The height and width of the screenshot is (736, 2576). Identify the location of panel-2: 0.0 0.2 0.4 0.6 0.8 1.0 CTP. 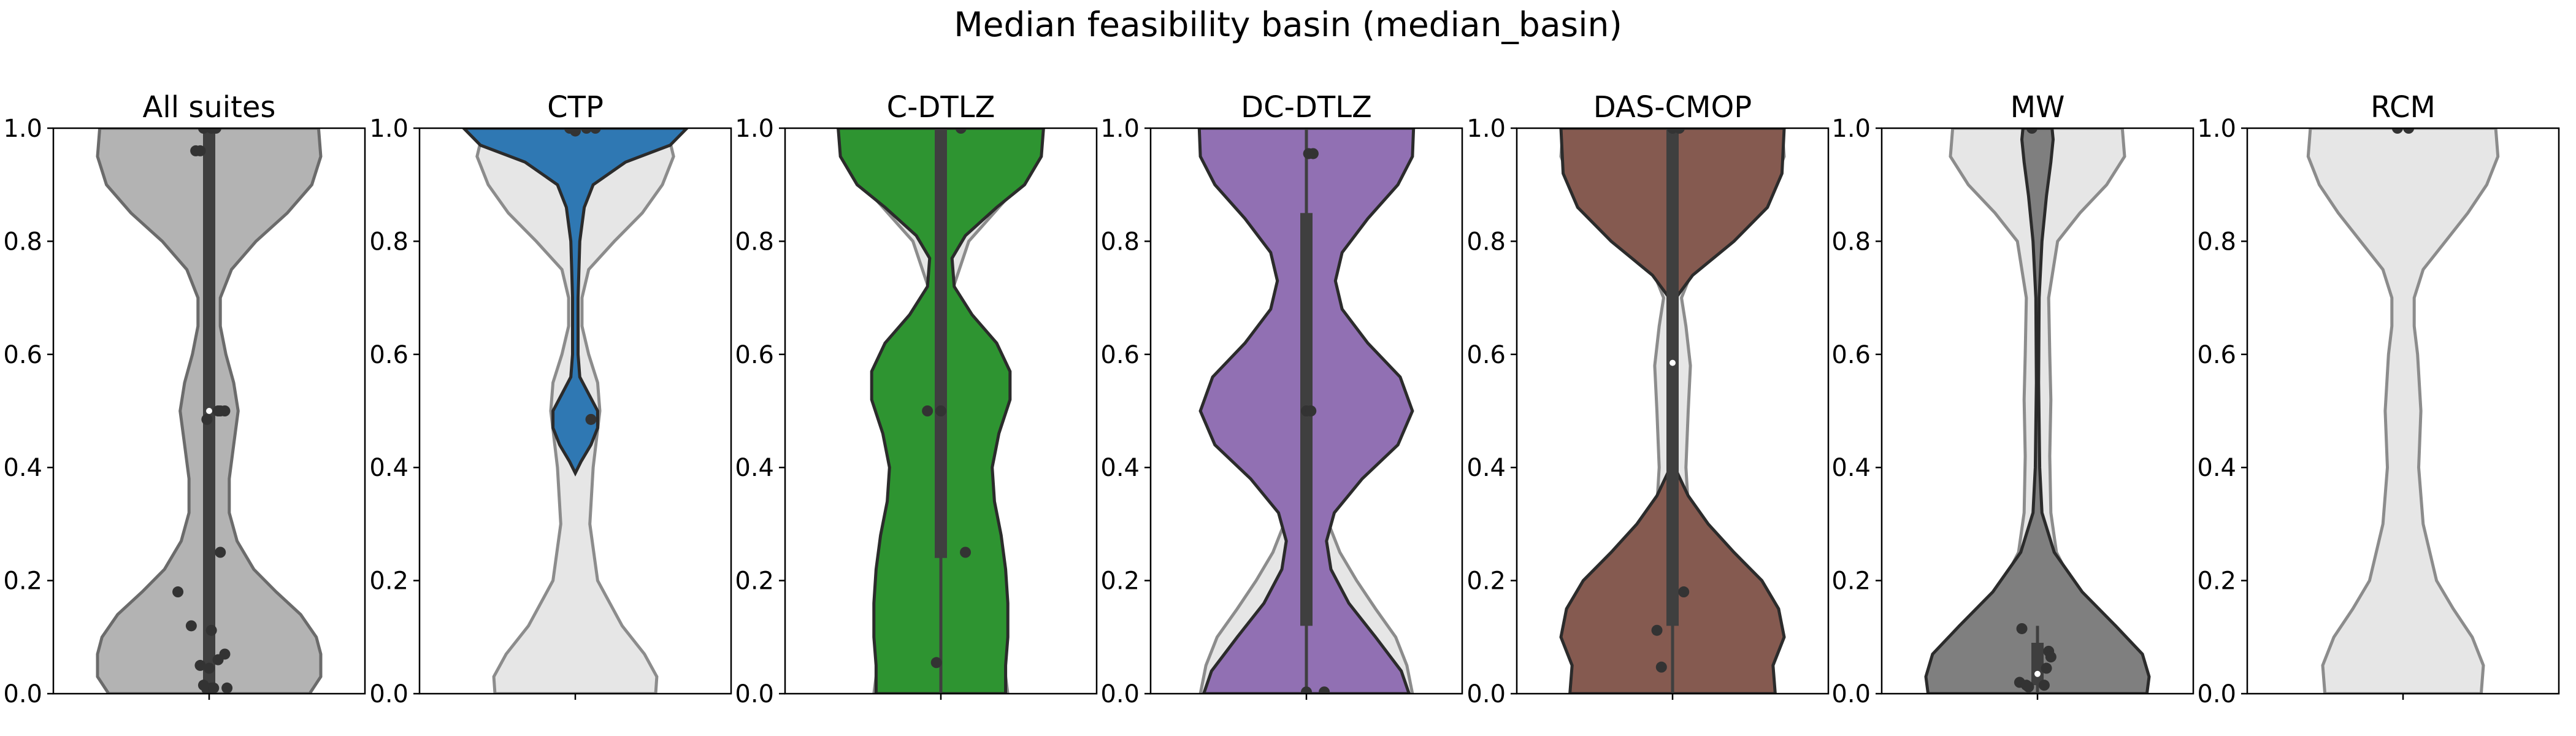
(550, 399).